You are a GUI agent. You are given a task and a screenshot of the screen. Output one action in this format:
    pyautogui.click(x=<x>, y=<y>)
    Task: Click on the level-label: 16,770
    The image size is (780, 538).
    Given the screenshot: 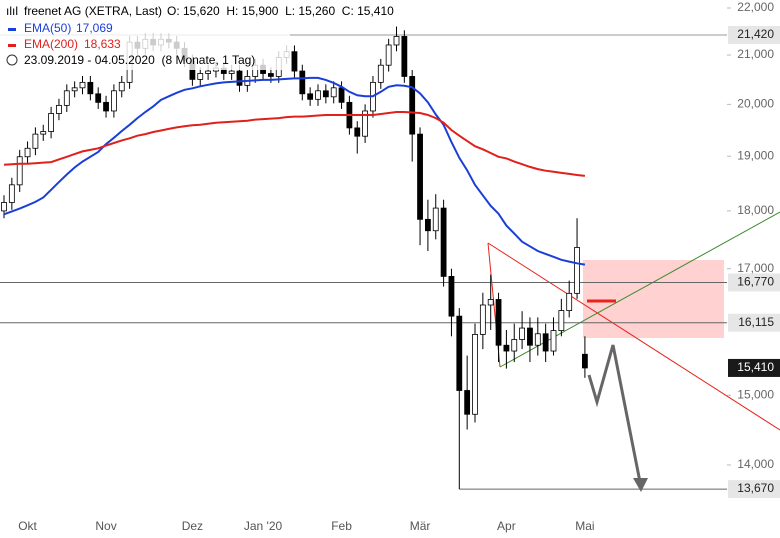 What is the action you would take?
    pyautogui.click(x=755, y=282)
    